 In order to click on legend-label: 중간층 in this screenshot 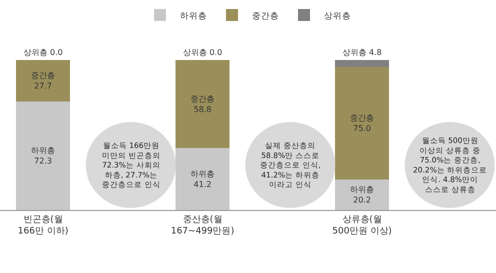, I will do `click(265, 16)`.